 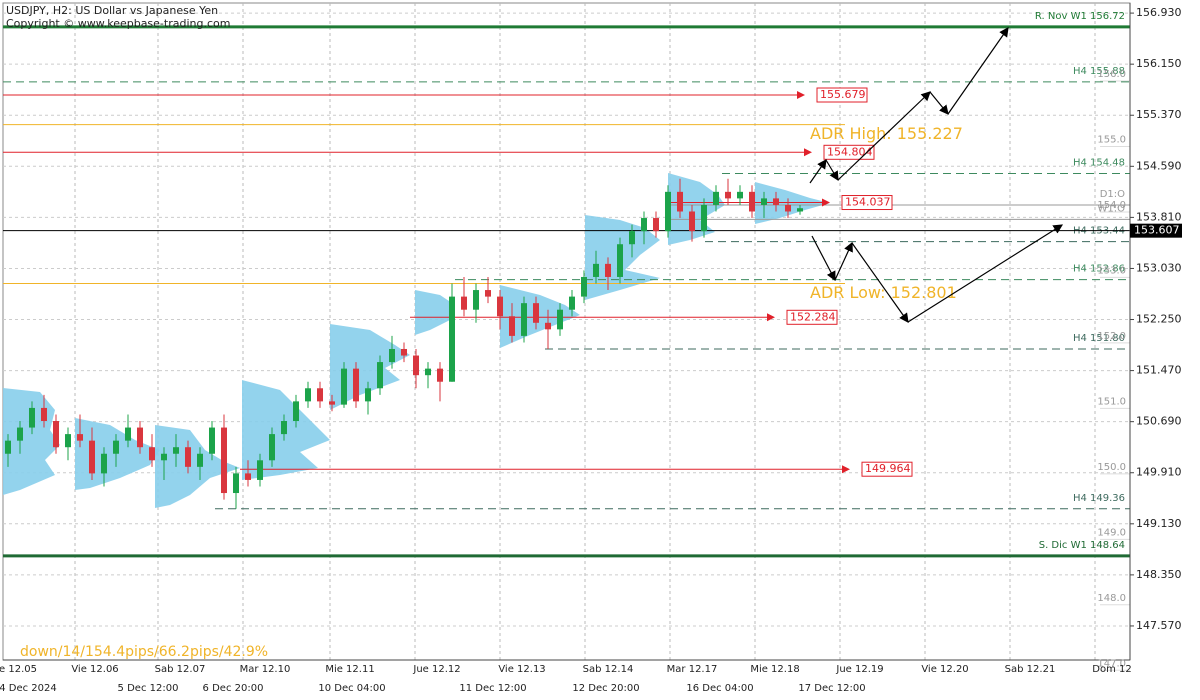 What do you see at coordinates (813, 316) in the screenshot?
I see `target-label: 152.284` at bounding box center [813, 316].